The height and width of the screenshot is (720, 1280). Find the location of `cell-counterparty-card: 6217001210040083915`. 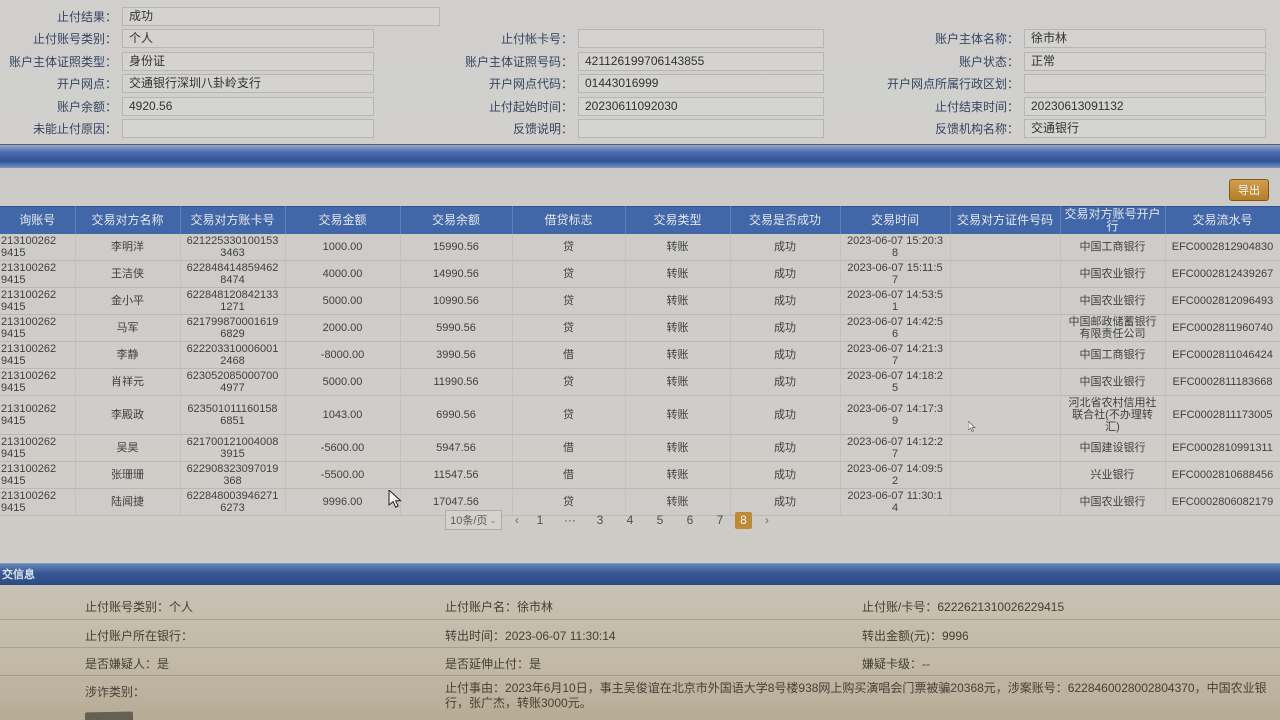

cell-counterparty-card: 6217001210040083915 is located at coordinates (233, 448).